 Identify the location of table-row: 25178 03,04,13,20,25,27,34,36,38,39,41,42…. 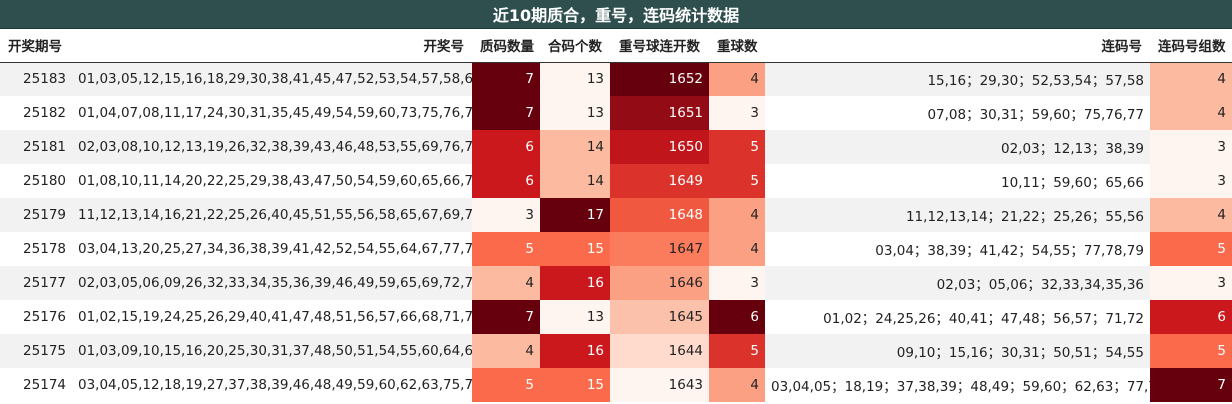
(616, 249).